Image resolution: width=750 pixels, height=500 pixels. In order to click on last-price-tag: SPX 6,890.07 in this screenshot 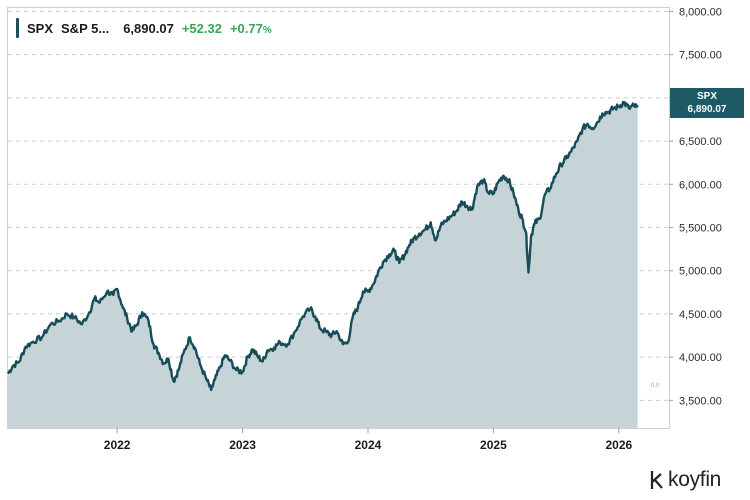, I will do `click(707, 103)`.